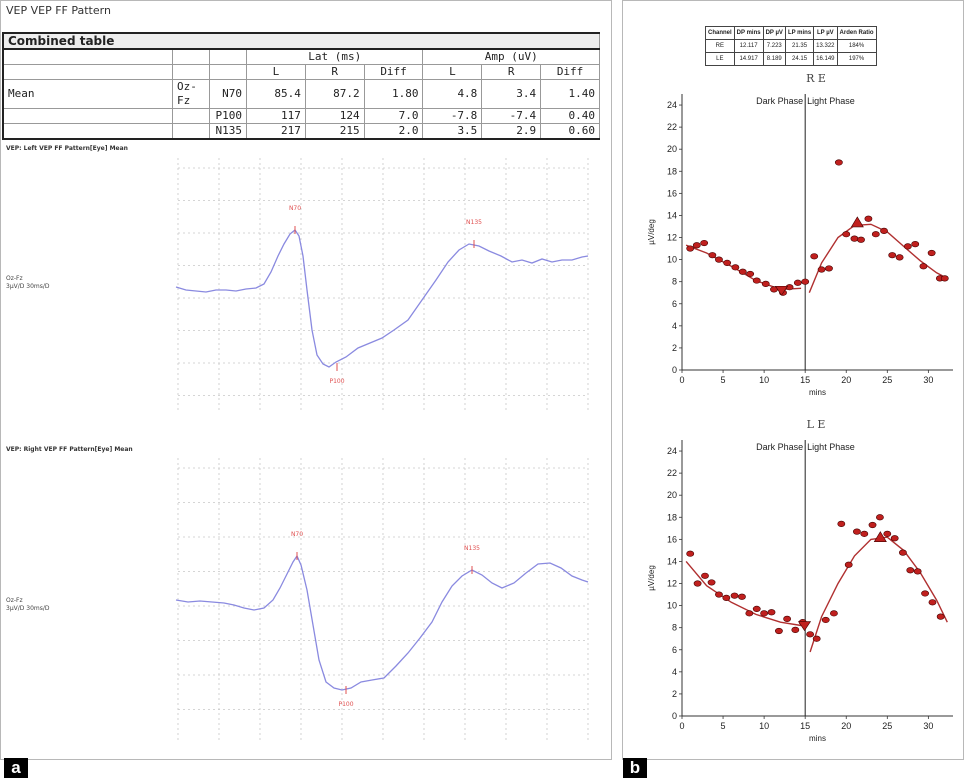  Describe the element at coordinates (228, 131) in the screenshot. I see `peak-cell: N135` at that location.